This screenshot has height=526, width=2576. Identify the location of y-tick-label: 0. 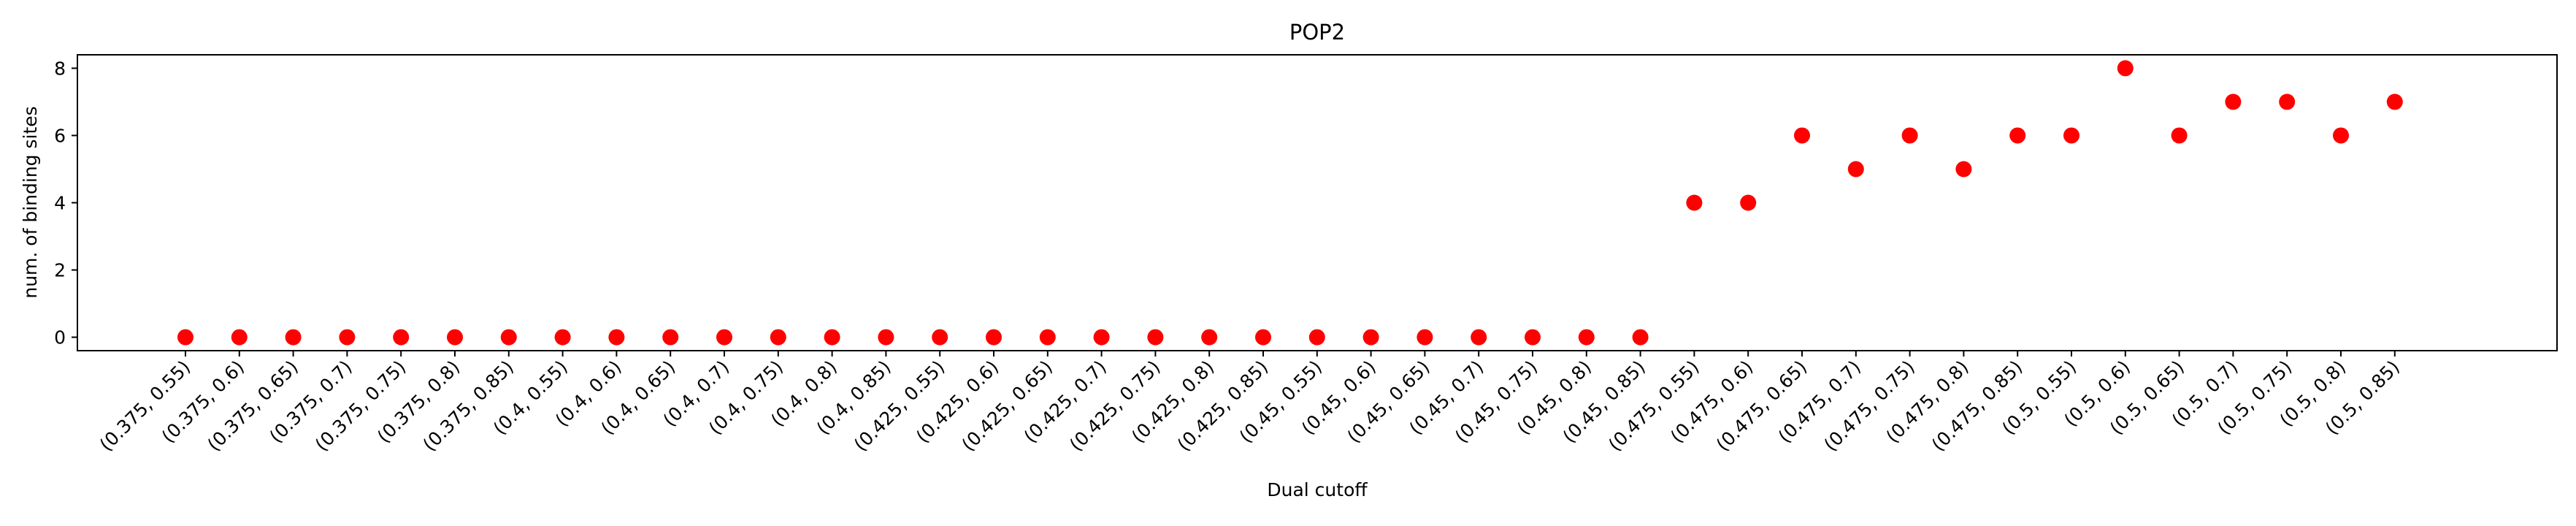
(60, 337).